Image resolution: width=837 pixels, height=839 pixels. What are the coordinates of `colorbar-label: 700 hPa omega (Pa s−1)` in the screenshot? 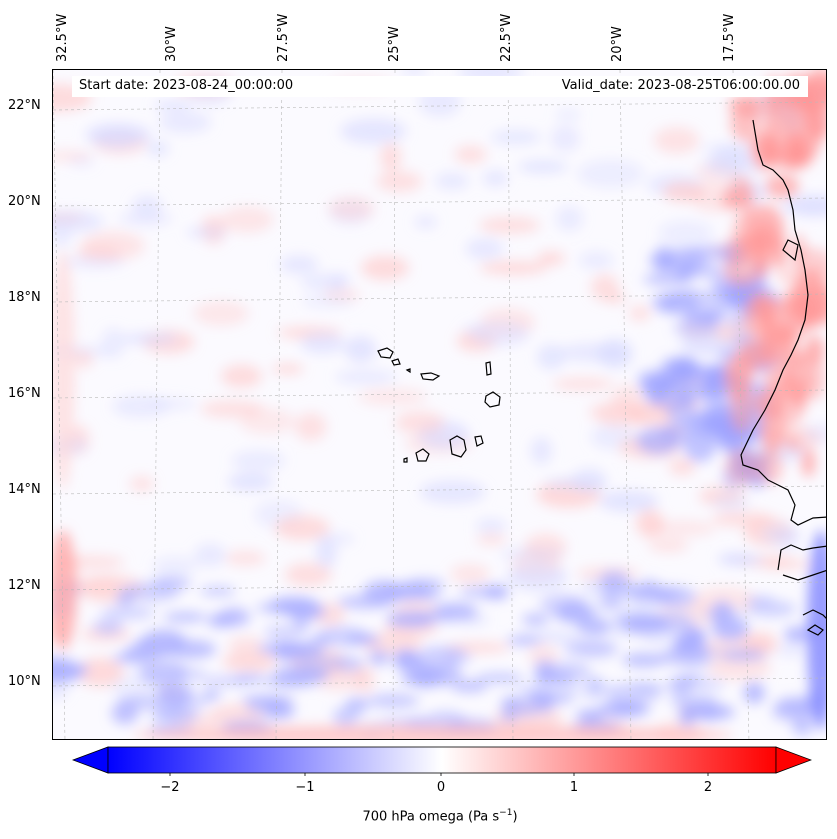 It's located at (418, 816).